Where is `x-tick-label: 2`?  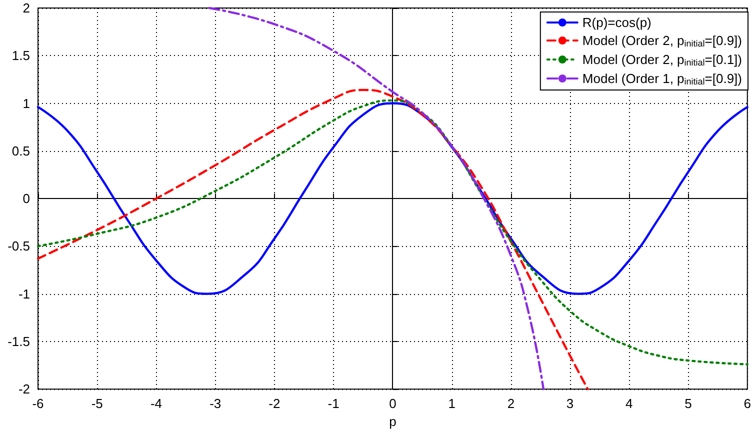
x-tick-label: 2 is located at coordinates (511, 404).